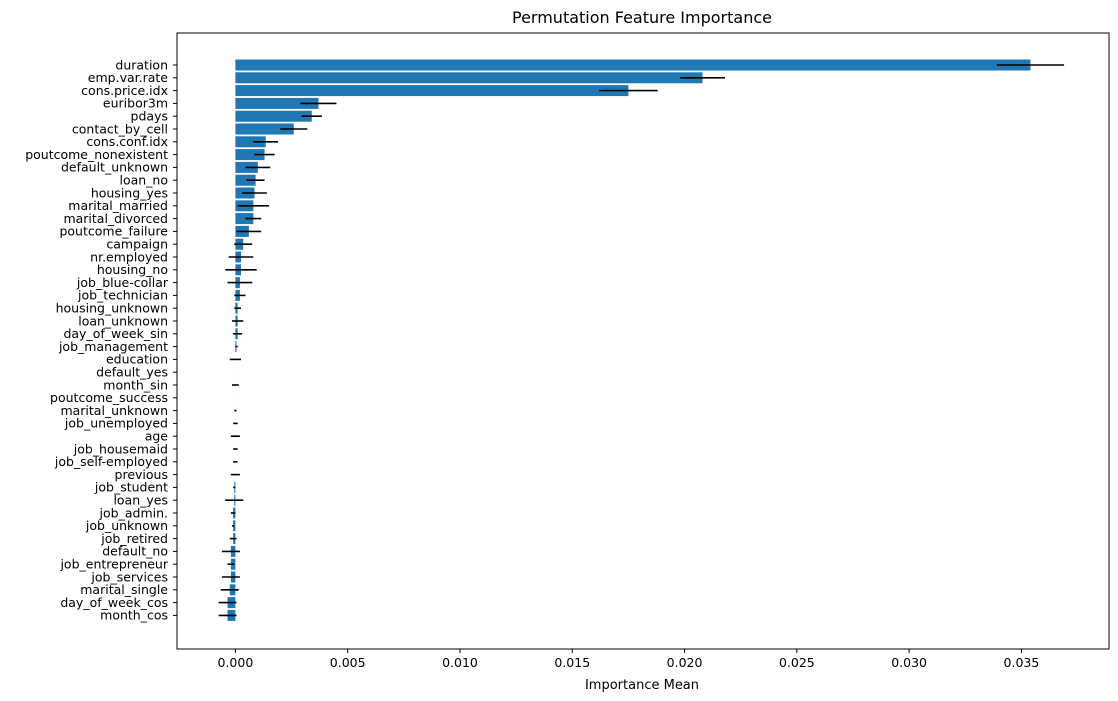 This screenshot has width=1118, height=701. I want to click on bar-cons.price.idx, so click(432, 91).